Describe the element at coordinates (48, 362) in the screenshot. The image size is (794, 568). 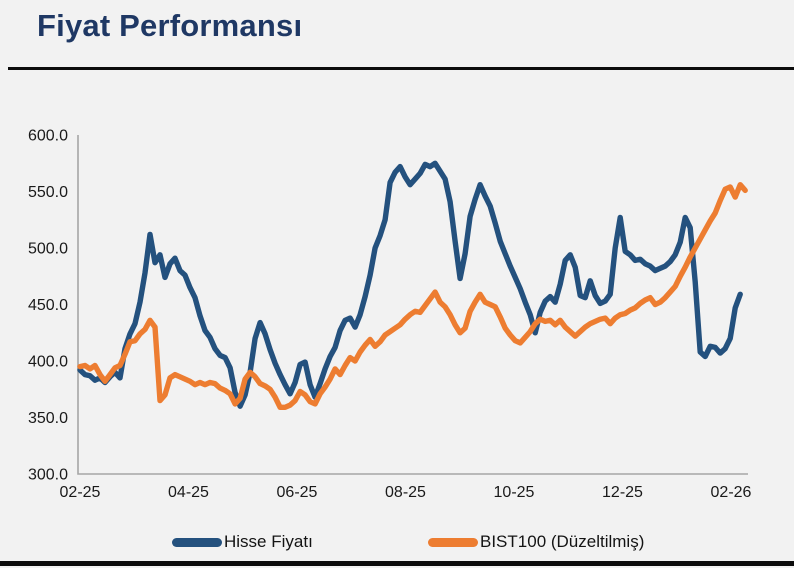
I see `y-tick-label: 400.0` at that location.